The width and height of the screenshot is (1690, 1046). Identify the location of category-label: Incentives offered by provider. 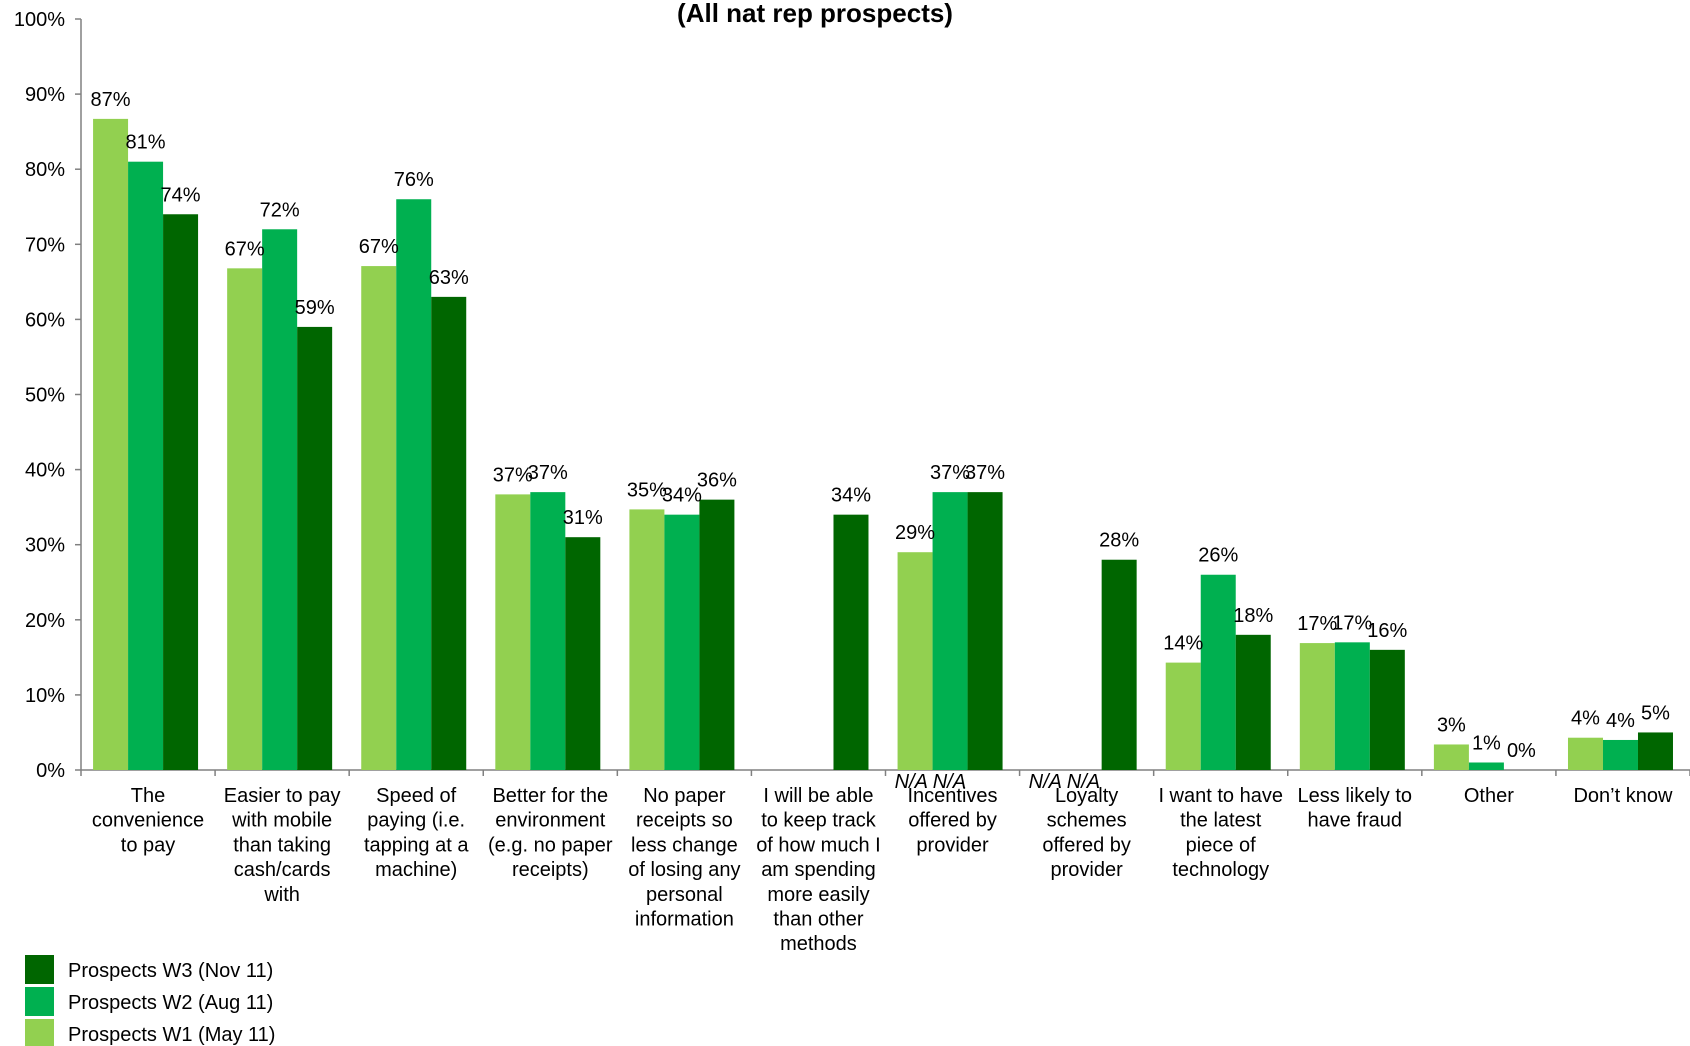
(953, 820).